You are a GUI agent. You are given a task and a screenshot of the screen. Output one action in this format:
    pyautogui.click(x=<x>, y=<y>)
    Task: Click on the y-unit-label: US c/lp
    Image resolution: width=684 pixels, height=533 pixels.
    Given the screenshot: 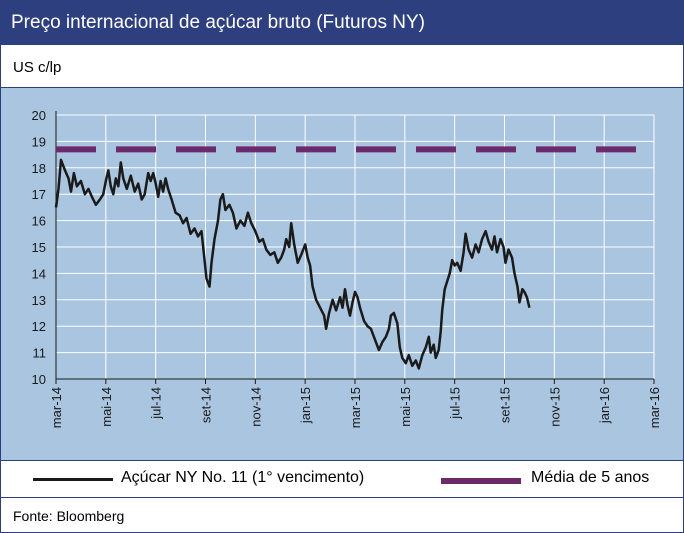 What is the action you would take?
    pyautogui.click(x=37, y=67)
    